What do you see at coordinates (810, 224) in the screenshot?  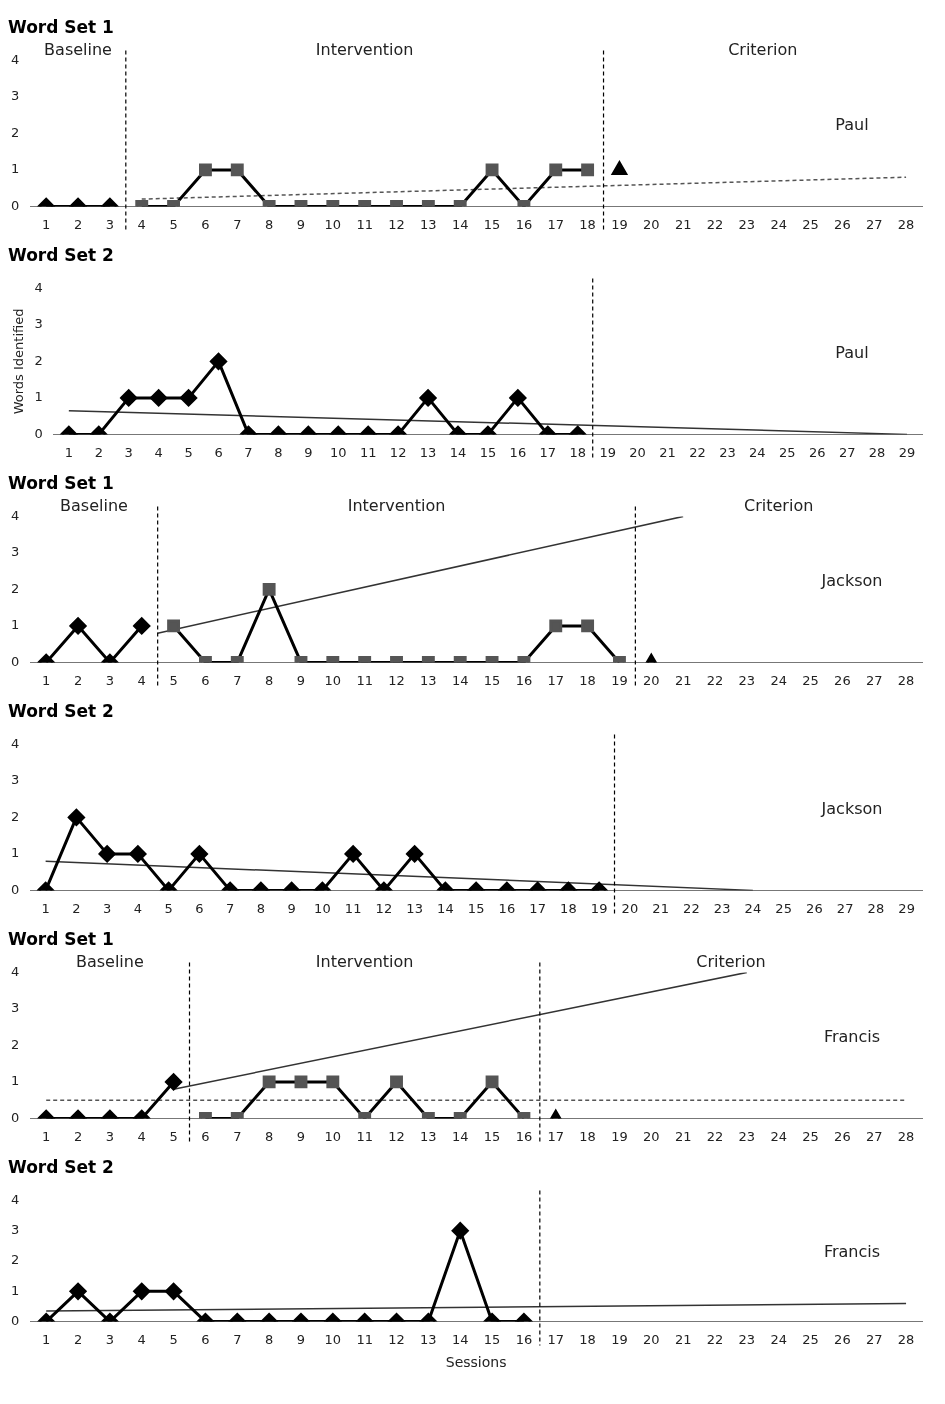 I see `x-tick-label: 25` at bounding box center [810, 224].